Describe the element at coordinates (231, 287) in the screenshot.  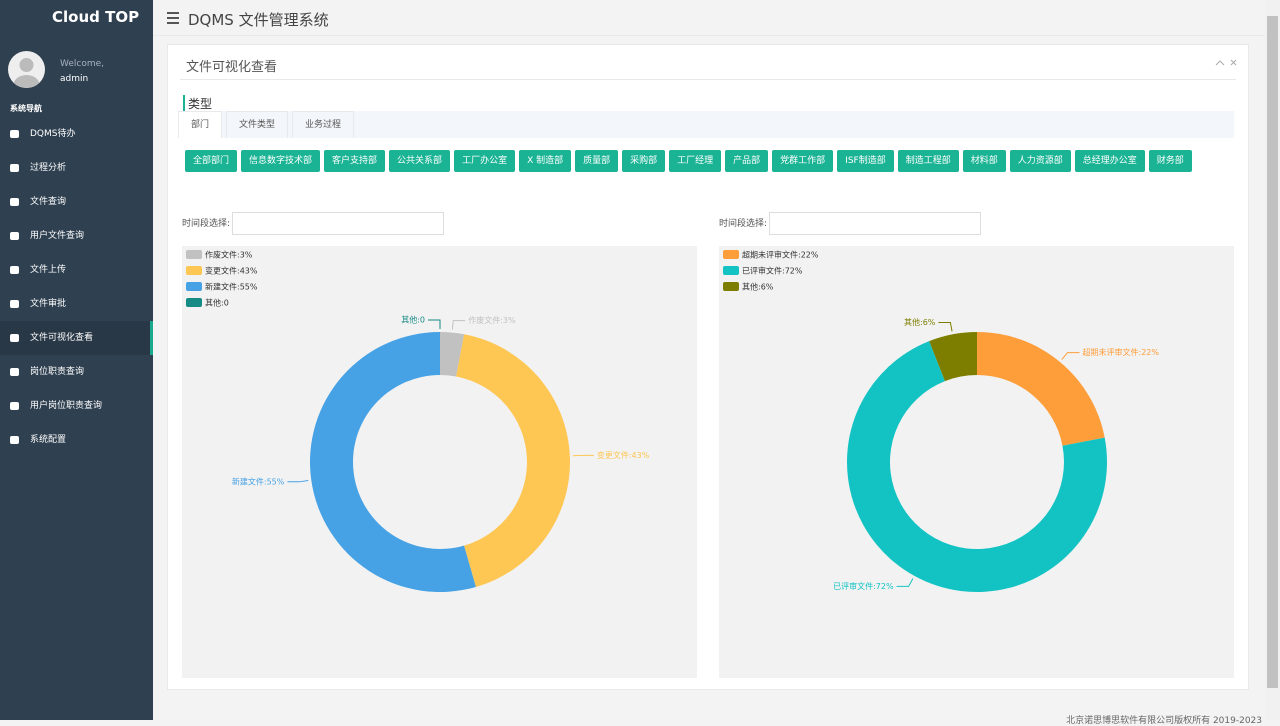
I see `legend-label: 新建文件:55%` at that location.